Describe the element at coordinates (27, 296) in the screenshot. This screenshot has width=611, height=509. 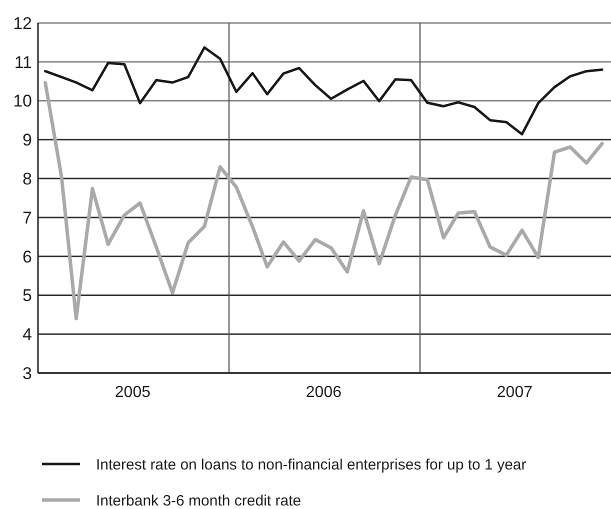
I see `y-tick-label: 5` at that location.